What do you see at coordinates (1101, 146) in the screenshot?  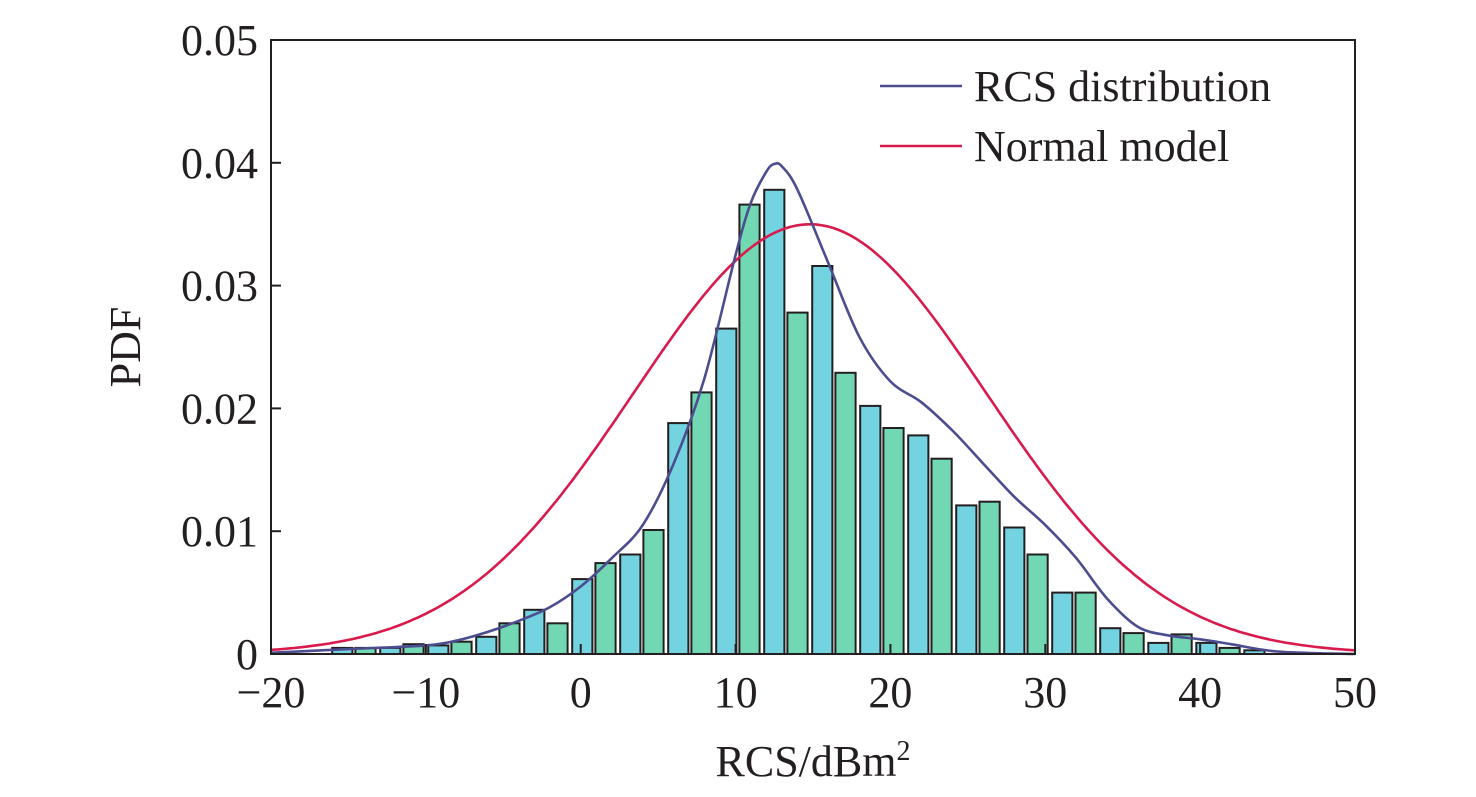 I see `legend-label-normal-model: Normal model` at bounding box center [1101, 146].